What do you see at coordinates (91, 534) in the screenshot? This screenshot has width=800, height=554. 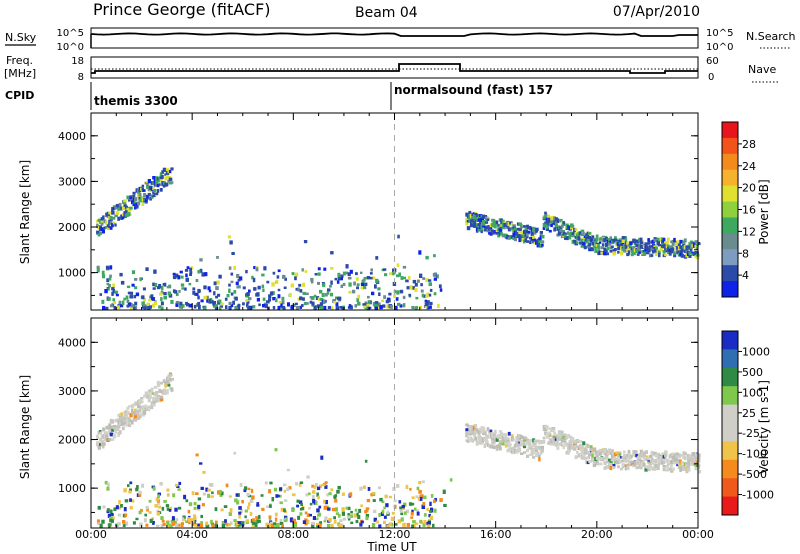 I see `x-tick-label: 00:00` at bounding box center [91, 534].